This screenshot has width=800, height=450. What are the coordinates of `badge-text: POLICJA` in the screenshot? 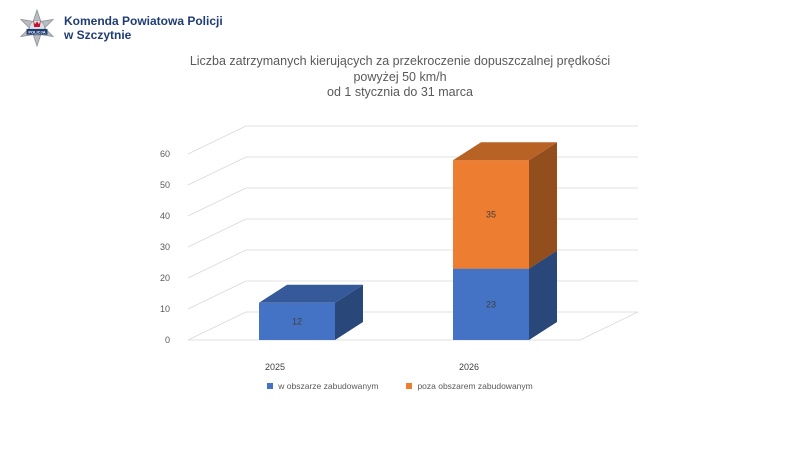 It's located at (36, 31).